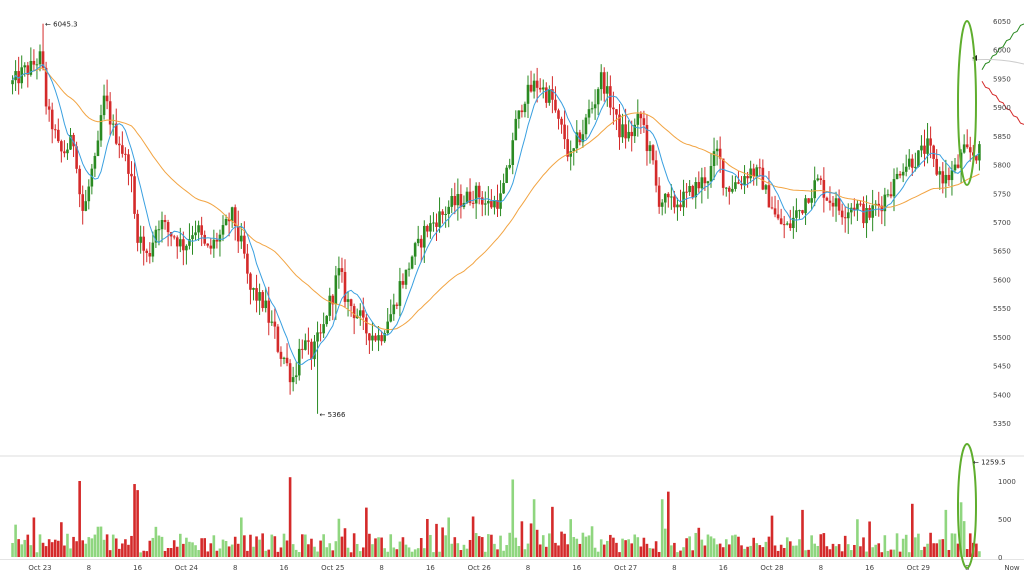 The width and height of the screenshot is (1024, 576). I want to click on price-tick-label: 5400, so click(1002, 395).